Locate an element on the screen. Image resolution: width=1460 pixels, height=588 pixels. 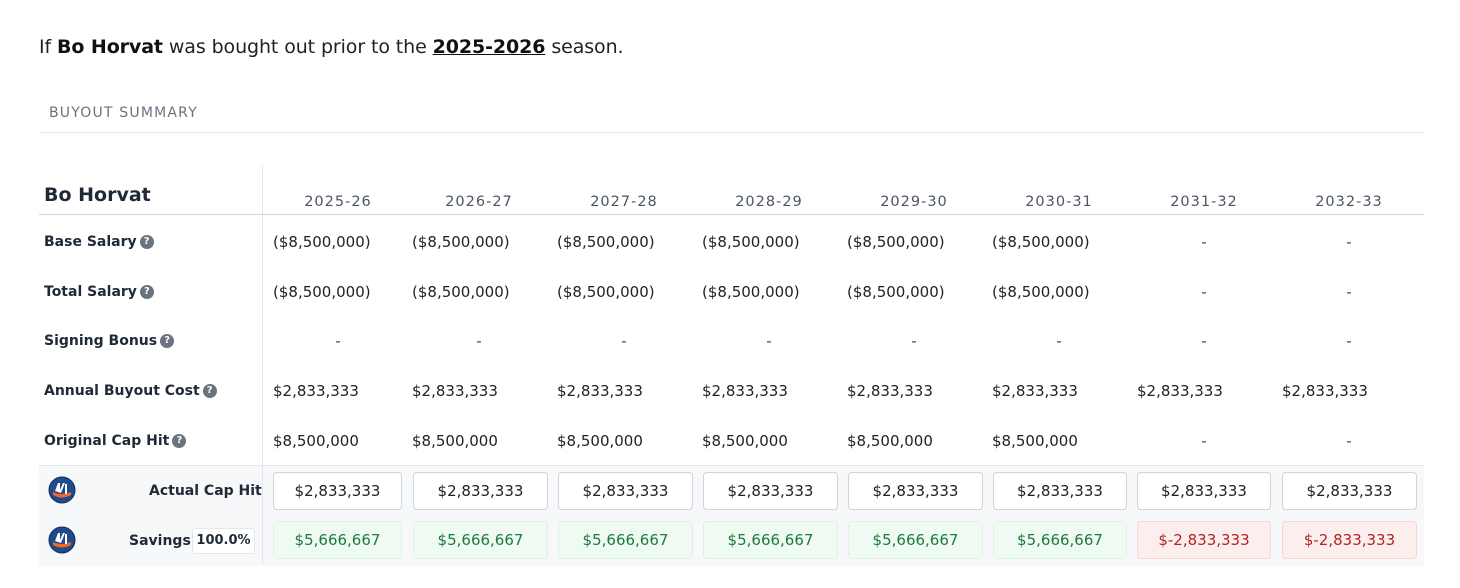
year-header: 2028-29 is located at coordinates (769, 202).